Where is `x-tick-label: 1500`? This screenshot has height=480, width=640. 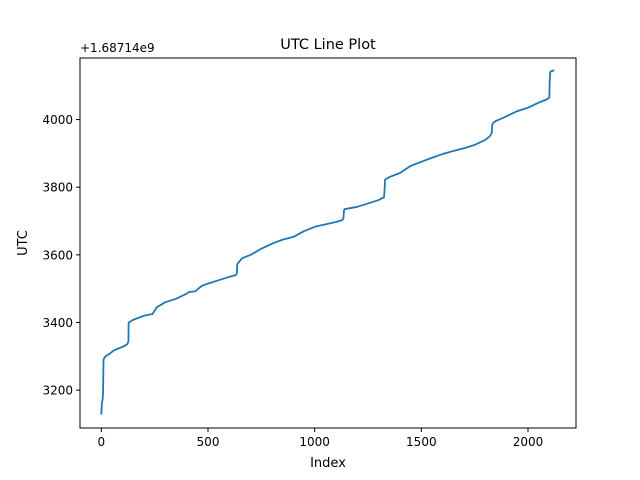 x-tick-label: 1500 is located at coordinates (421, 442).